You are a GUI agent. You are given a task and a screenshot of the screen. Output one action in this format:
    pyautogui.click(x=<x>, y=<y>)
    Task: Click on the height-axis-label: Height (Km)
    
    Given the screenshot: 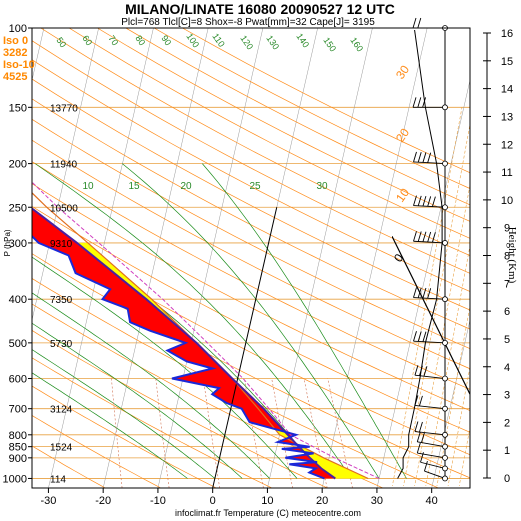 What is the action you would take?
    pyautogui.click(x=512, y=255)
    